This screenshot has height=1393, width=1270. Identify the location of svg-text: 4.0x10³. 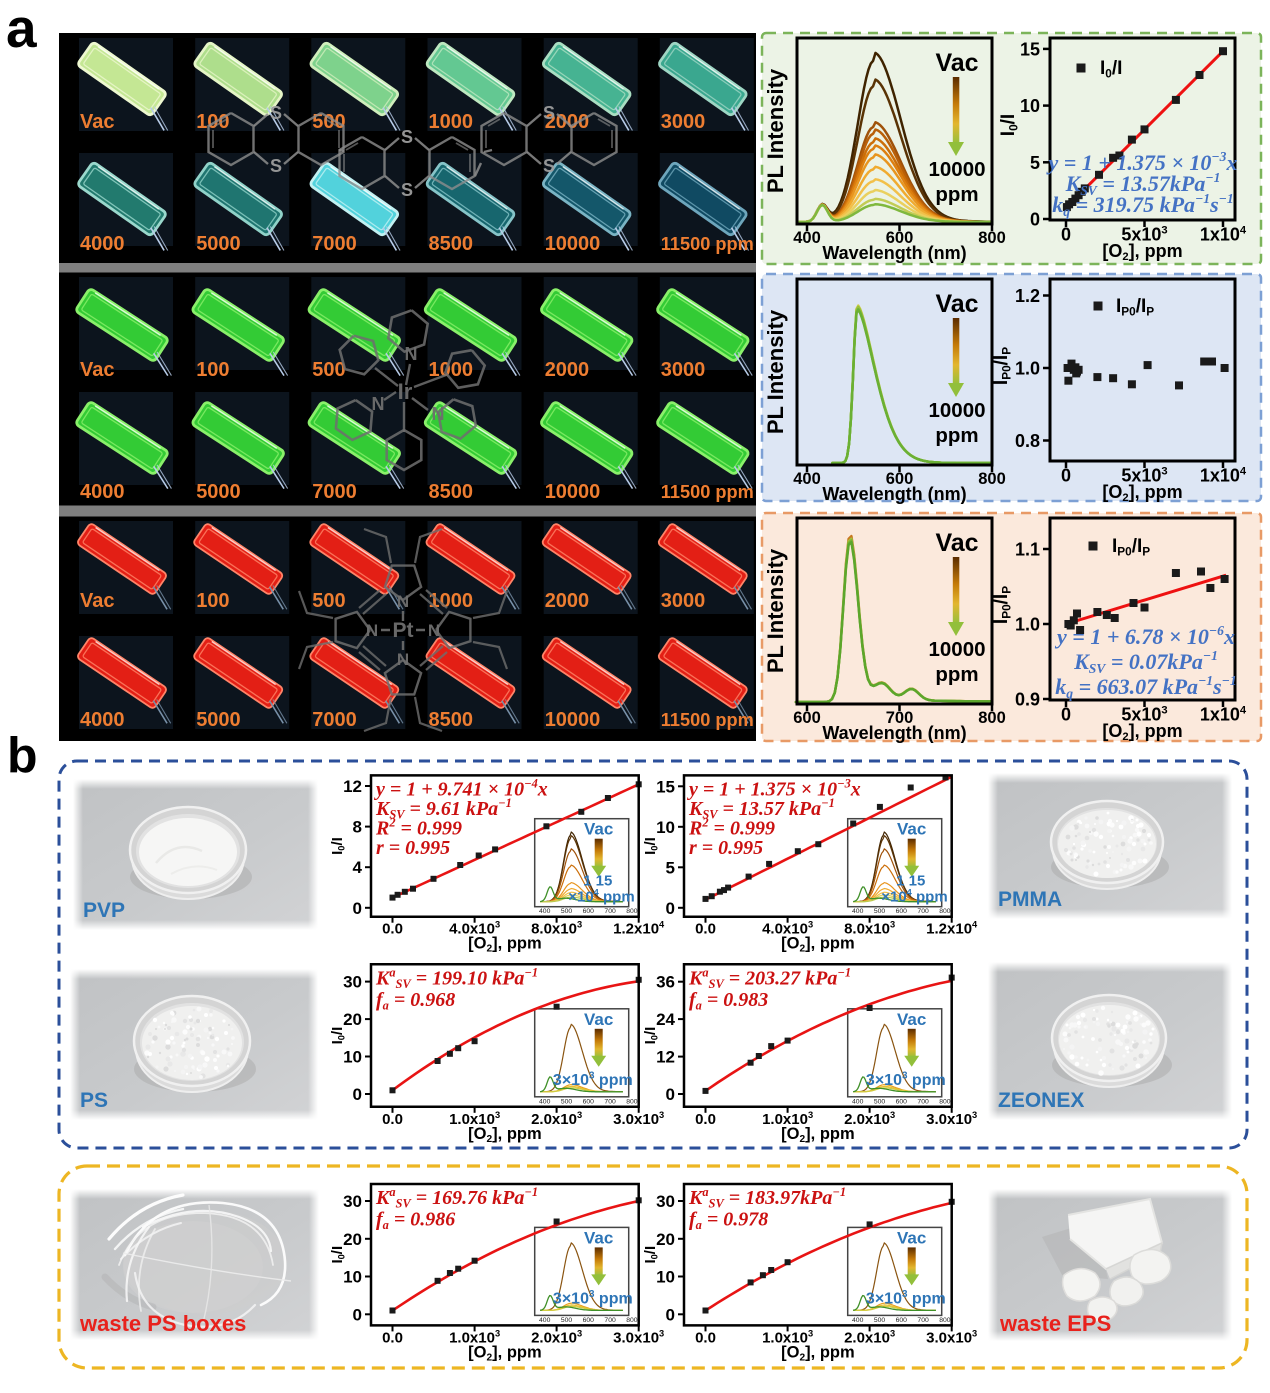
(787, 929).